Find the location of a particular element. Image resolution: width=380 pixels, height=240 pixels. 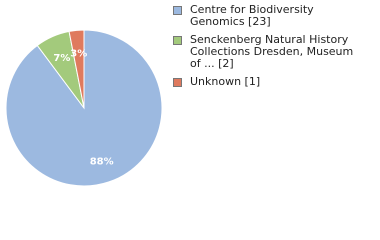

legend-item: Centre for Biodiversity Genomics [23] is located at coordinates (268, 16).